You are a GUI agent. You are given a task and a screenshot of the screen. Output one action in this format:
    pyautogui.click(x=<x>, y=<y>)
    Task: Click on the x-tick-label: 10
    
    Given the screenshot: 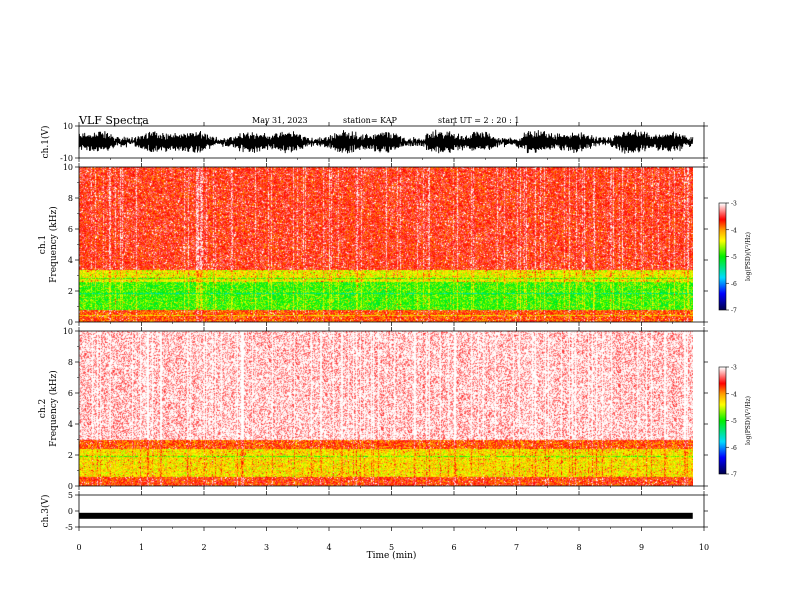 What is the action you would take?
    pyautogui.click(x=704, y=547)
    